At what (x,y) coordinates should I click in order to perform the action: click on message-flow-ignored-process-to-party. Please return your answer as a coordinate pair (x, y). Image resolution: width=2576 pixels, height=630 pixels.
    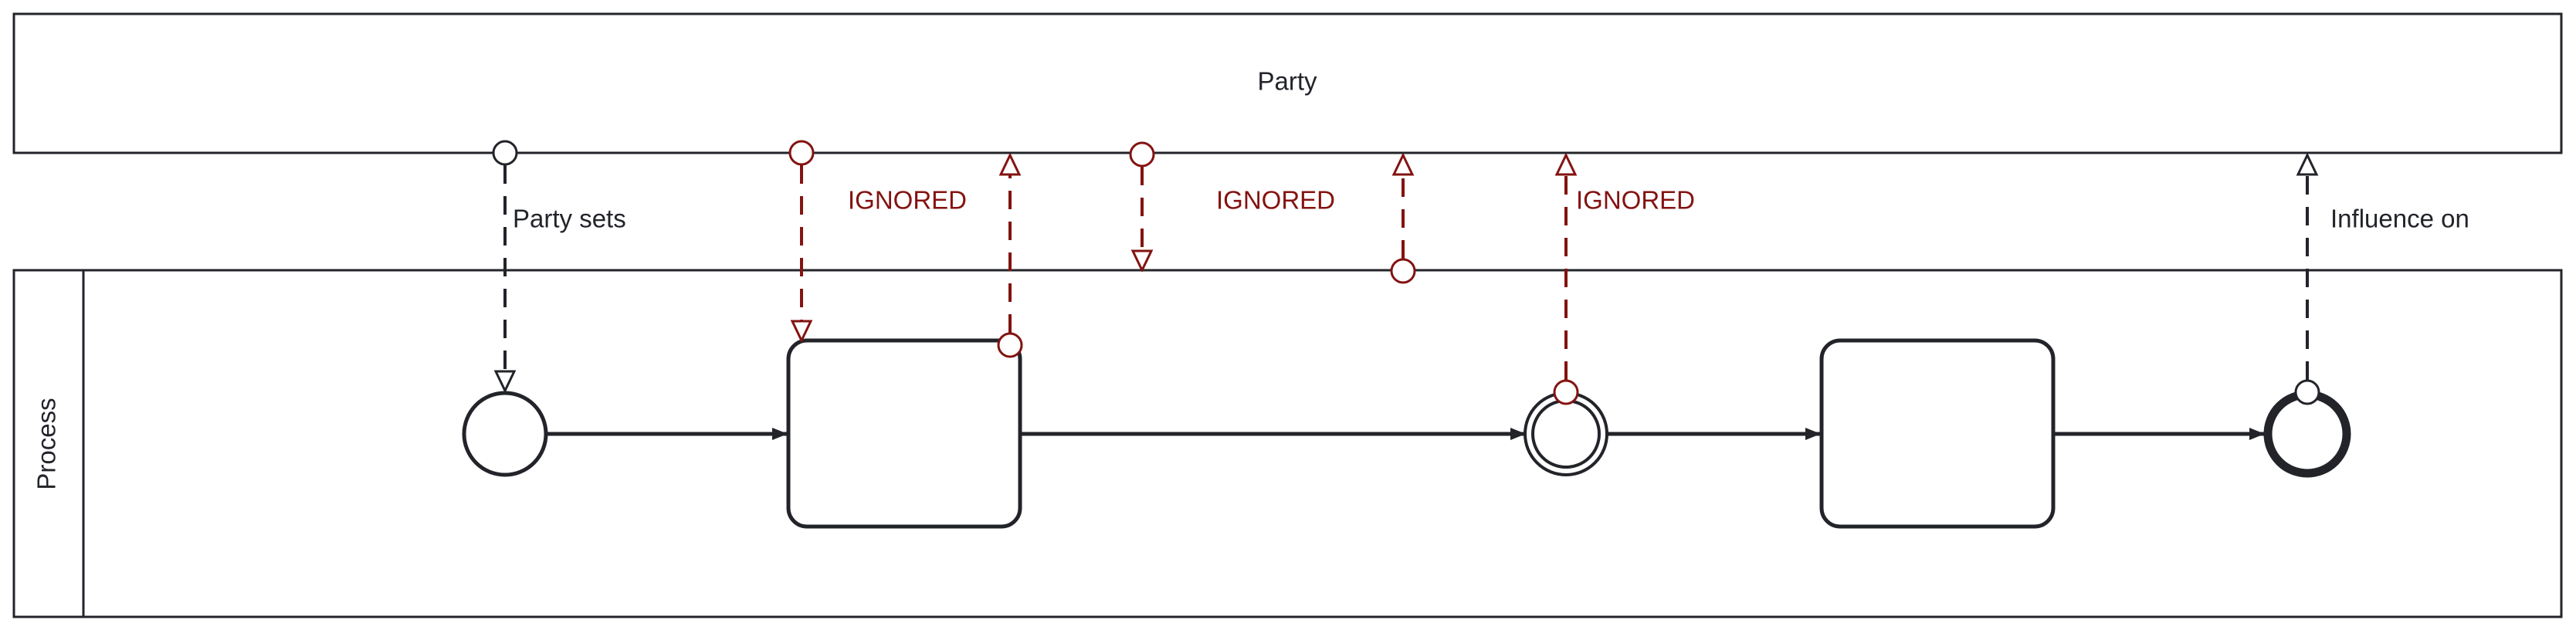
    Looking at the image, I should click on (1403, 219).